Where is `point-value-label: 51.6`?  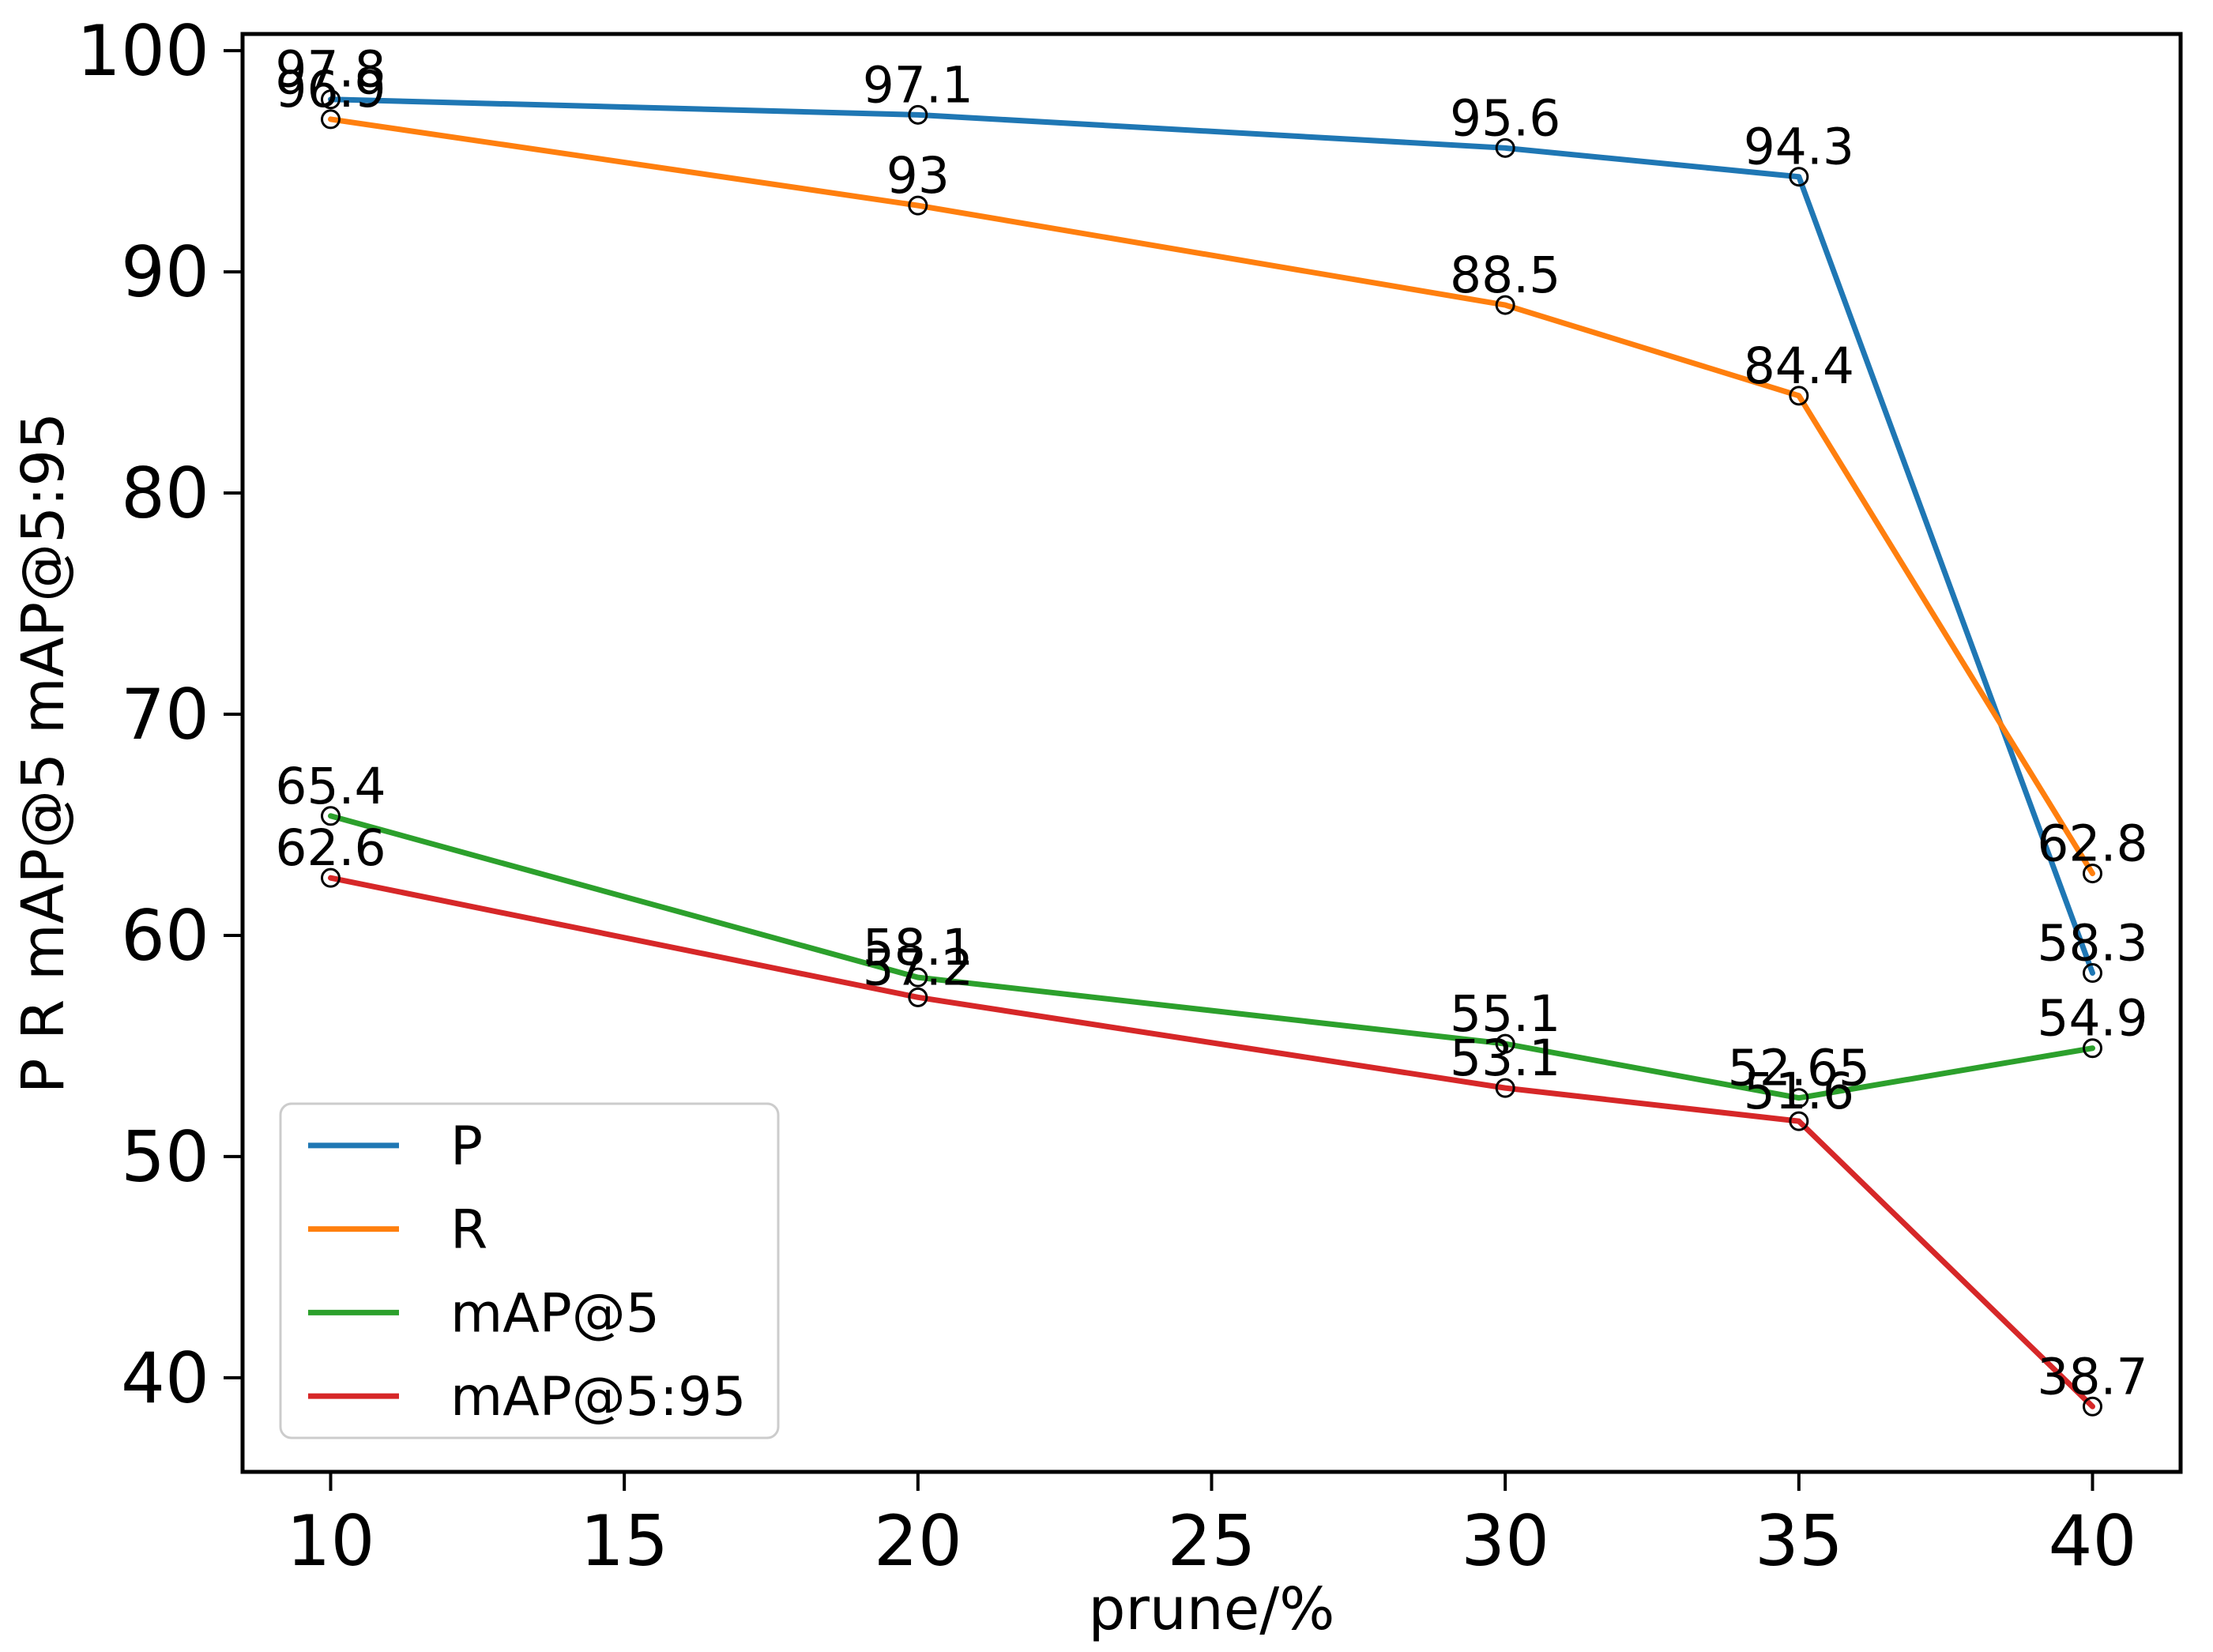 point-value-label: 51.6 is located at coordinates (1799, 1091).